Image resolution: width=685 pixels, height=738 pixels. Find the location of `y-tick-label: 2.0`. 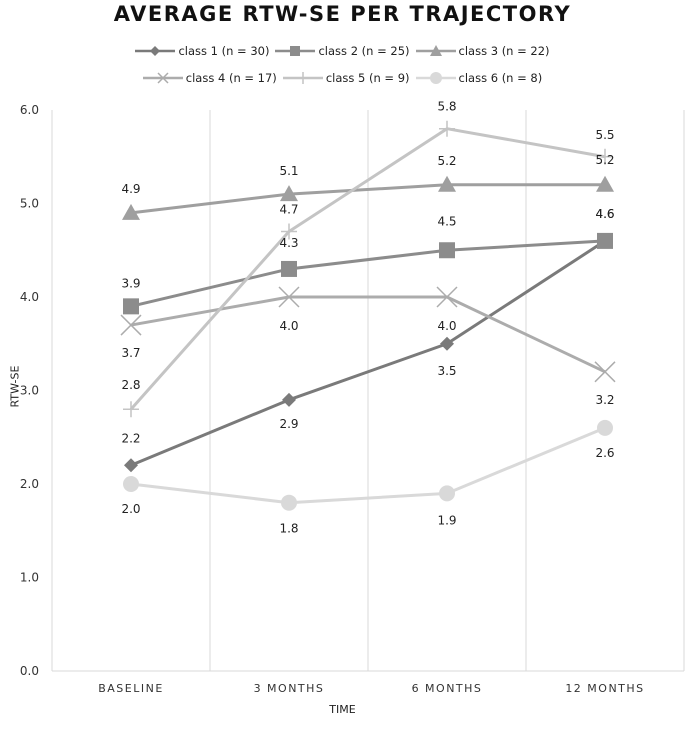

y-tick-label: 2.0 is located at coordinates (29, 484).